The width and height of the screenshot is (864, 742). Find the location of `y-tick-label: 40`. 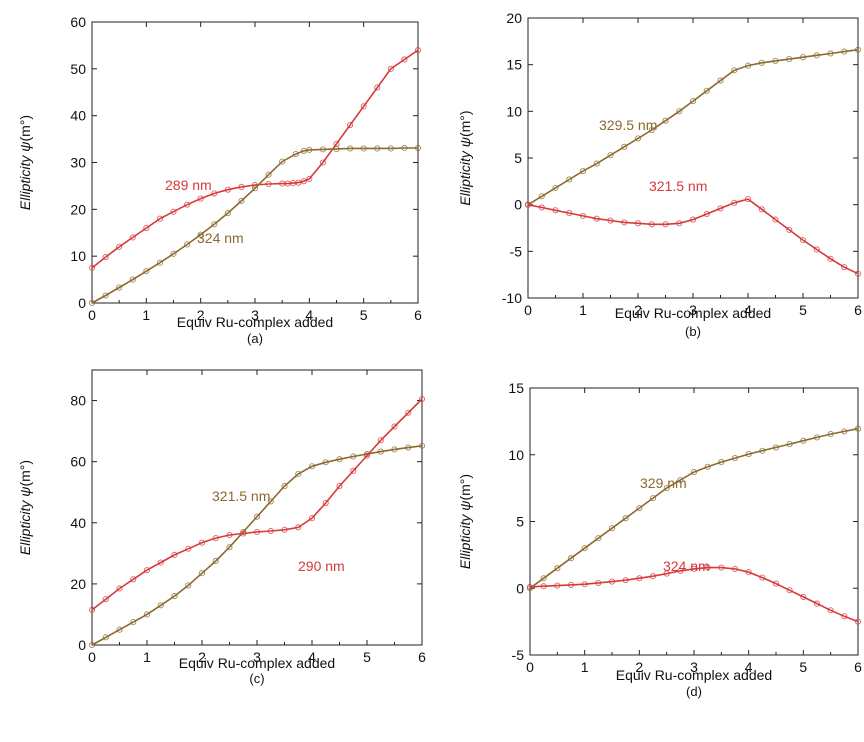

y-tick-label: 40 is located at coordinates (78, 116).